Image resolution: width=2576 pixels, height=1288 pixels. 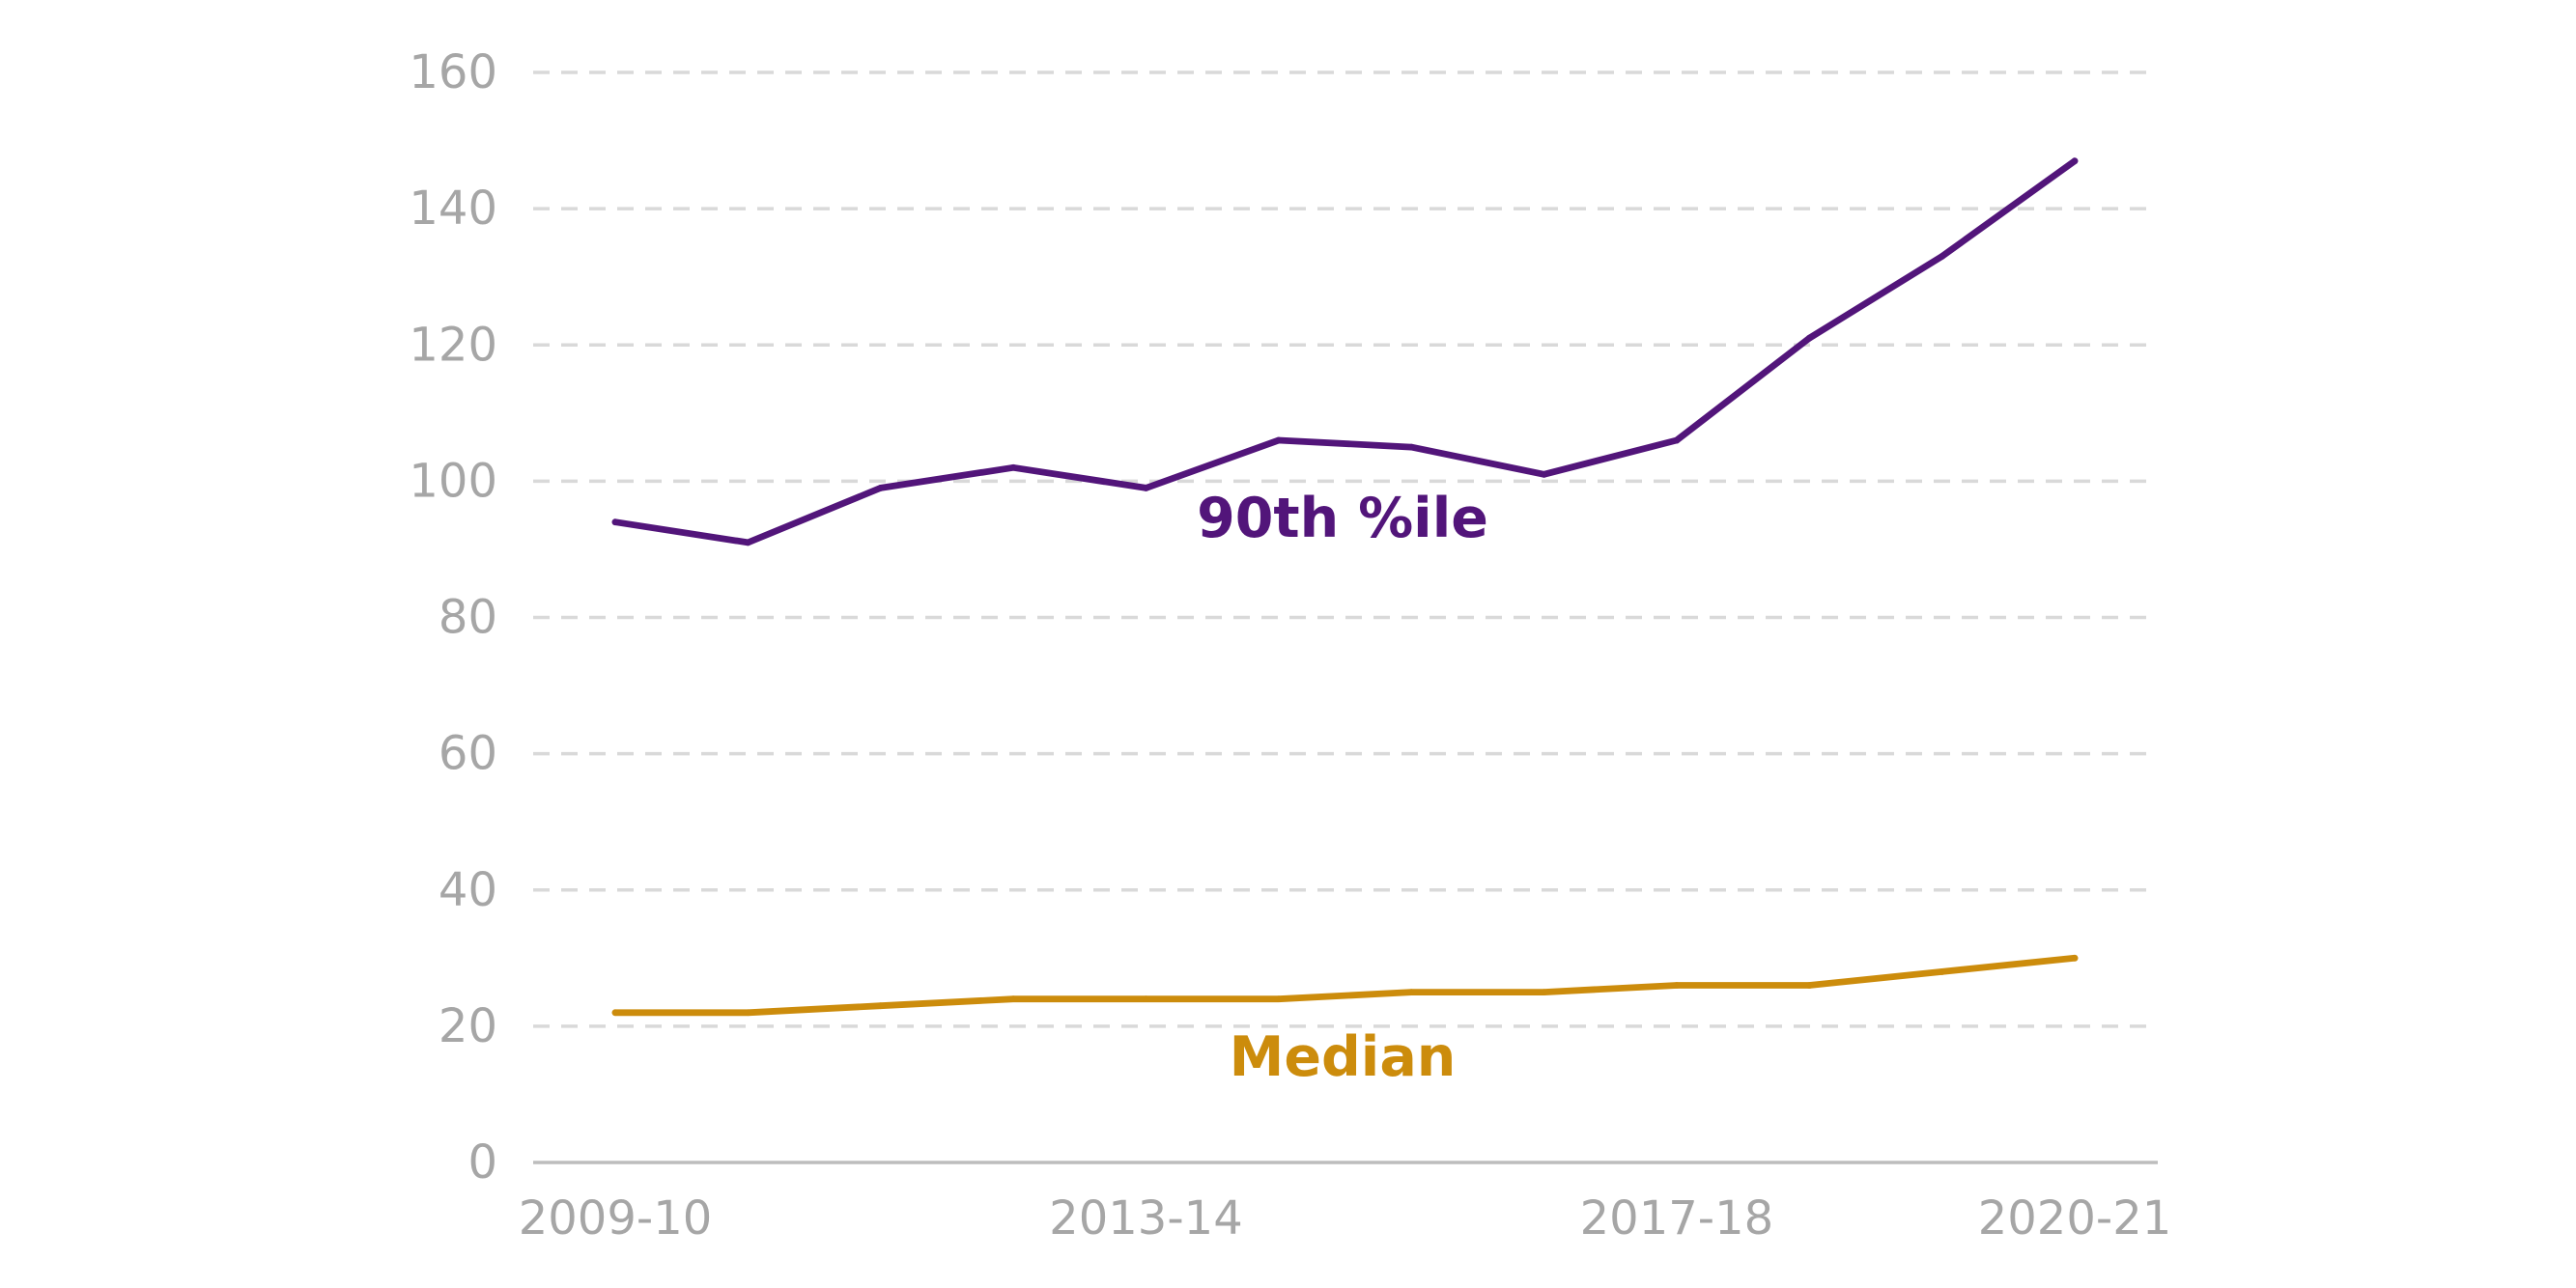 What do you see at coordinates (1342, 788) in the screenshot?
I see `series-labels: 90th %ile Median` at bounding box center [1342, 788].